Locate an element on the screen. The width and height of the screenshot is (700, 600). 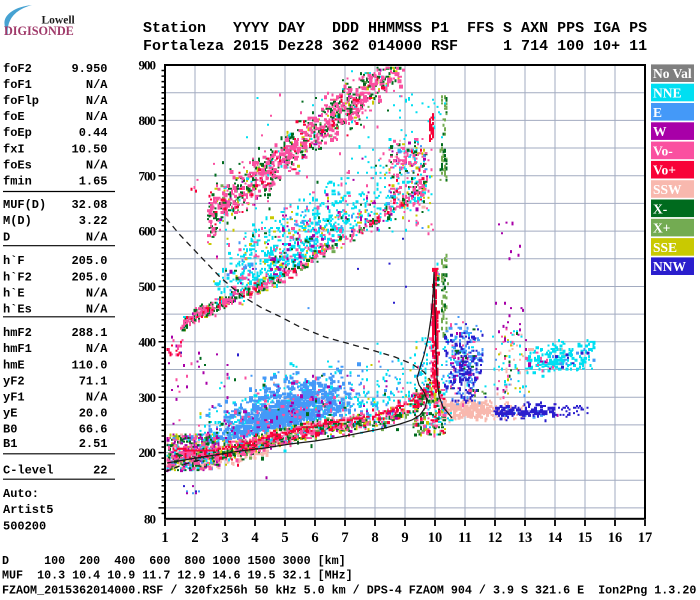
svg-text: Auto: is located at coordinates (21, 494).